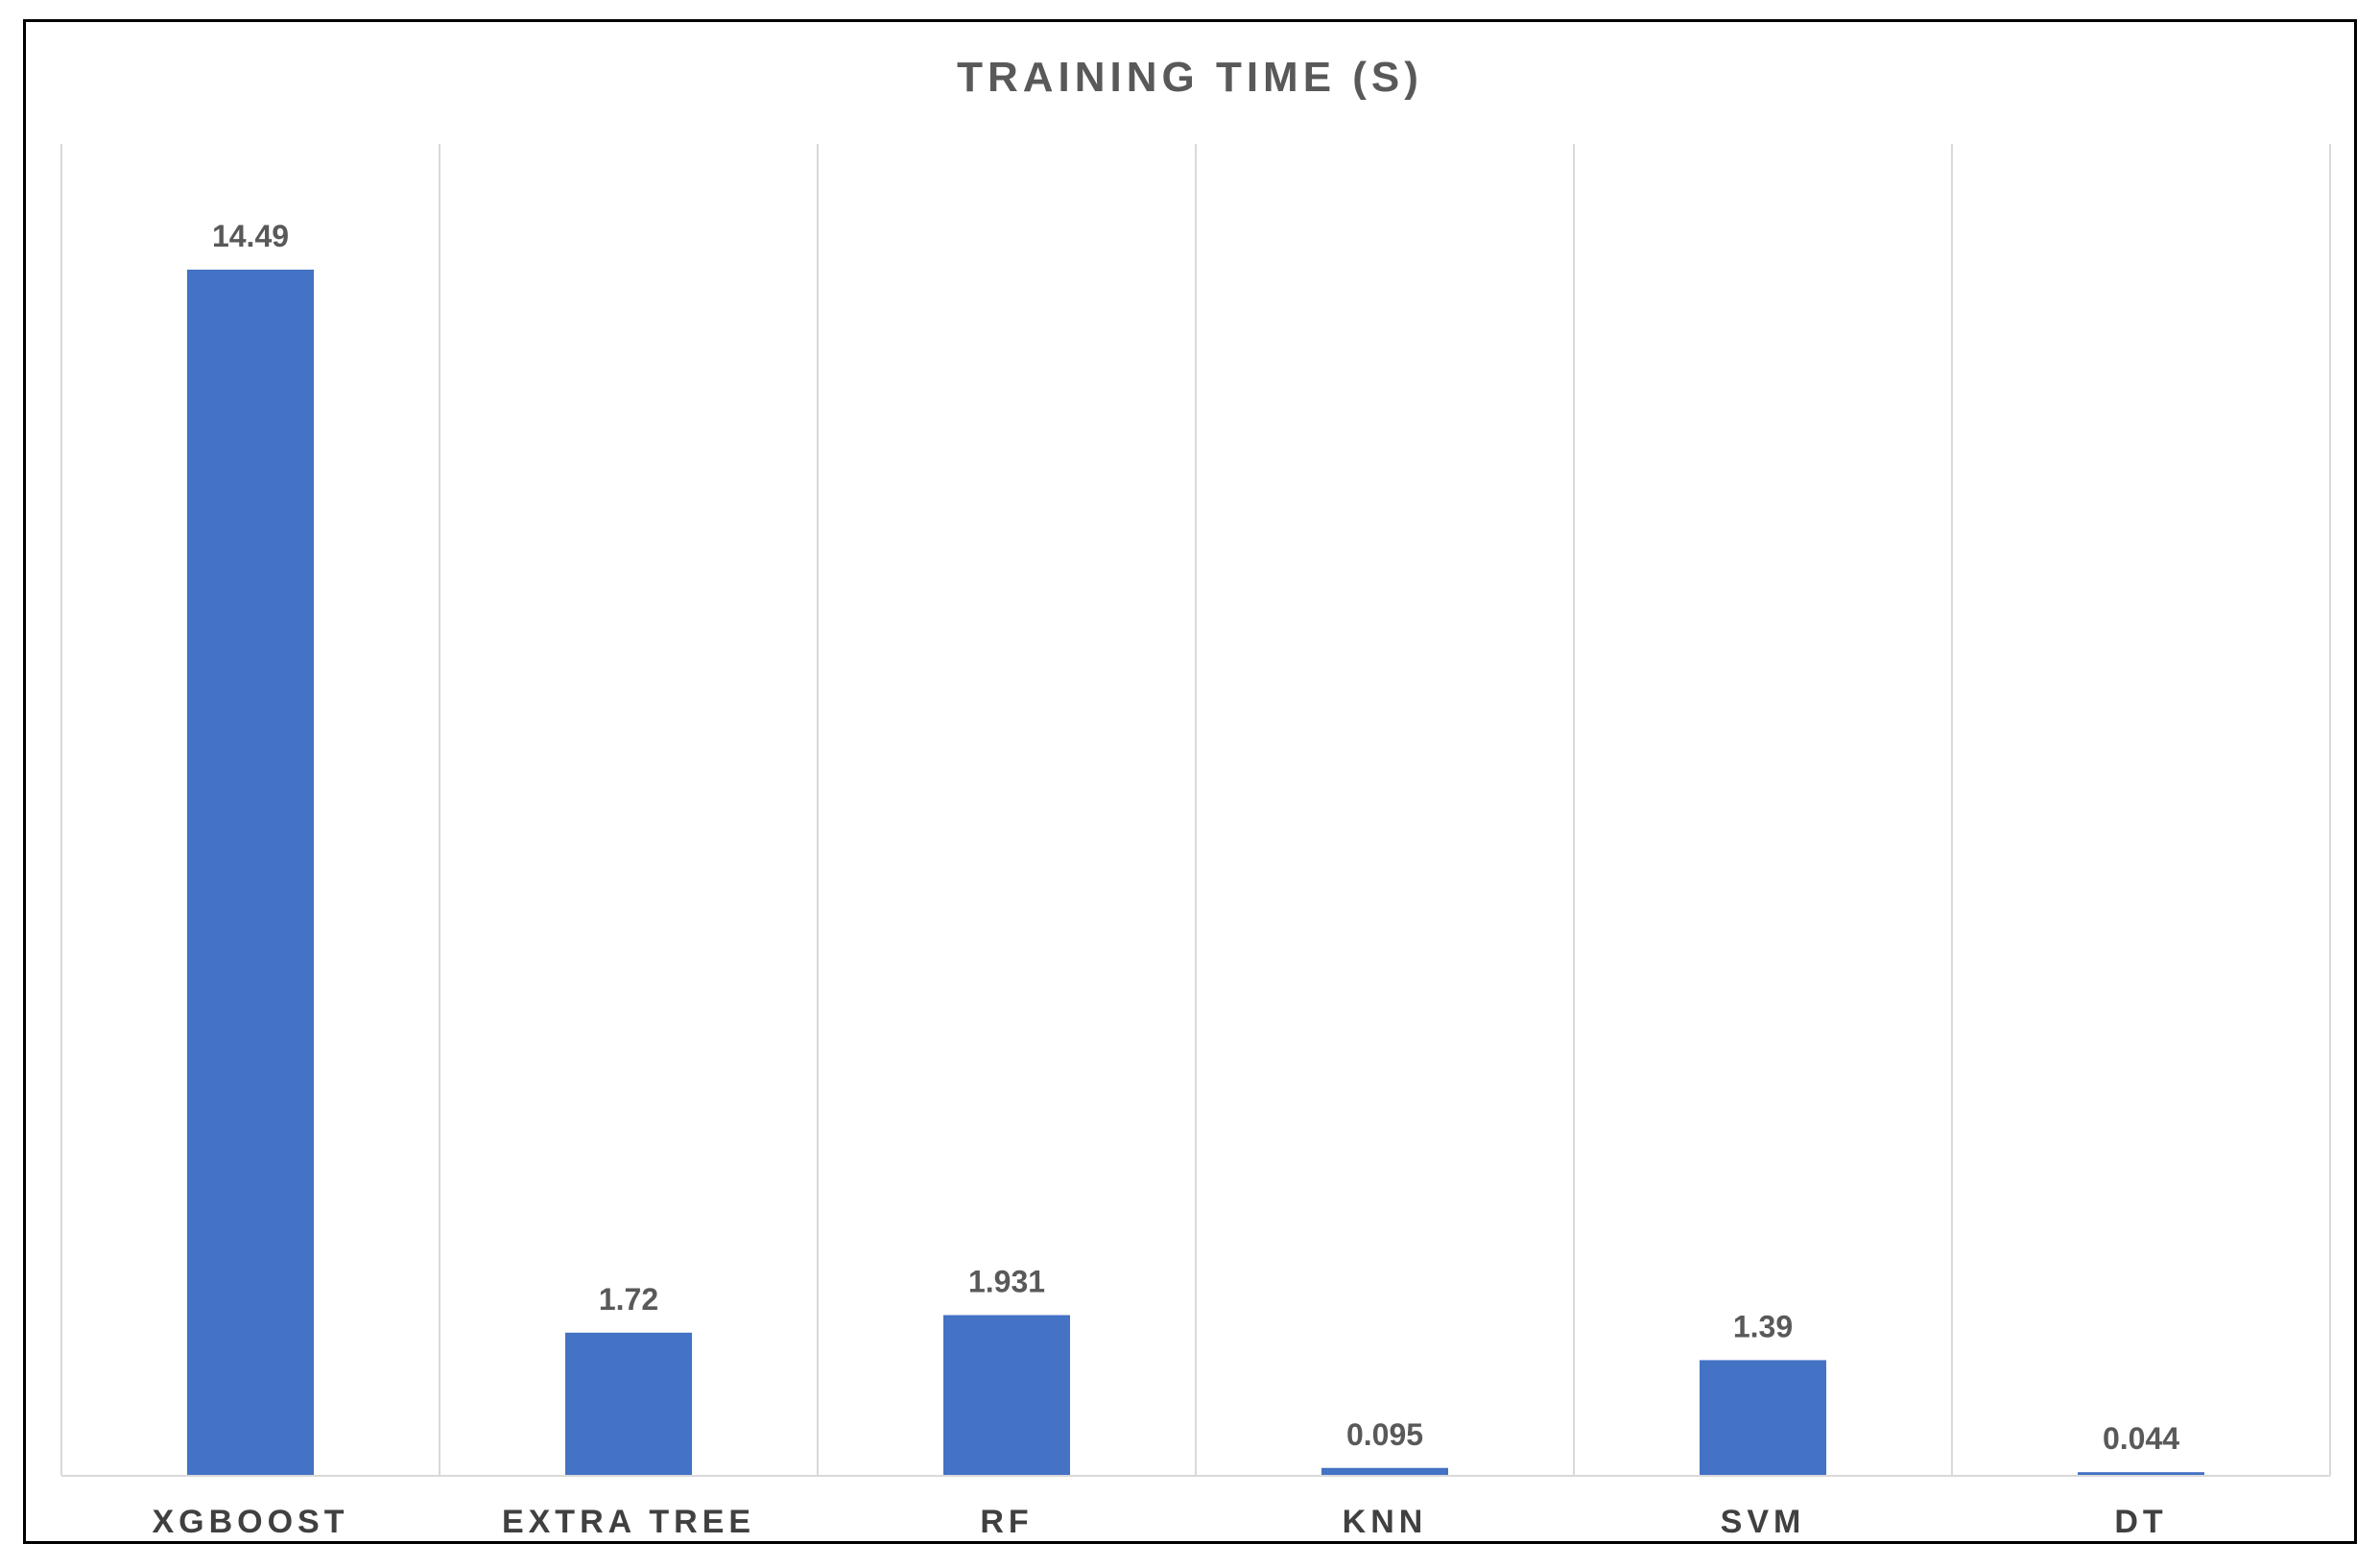  Describe the element at coordinates (251, 236) in the screenshot. I see `data-label: 14.49` at that location.